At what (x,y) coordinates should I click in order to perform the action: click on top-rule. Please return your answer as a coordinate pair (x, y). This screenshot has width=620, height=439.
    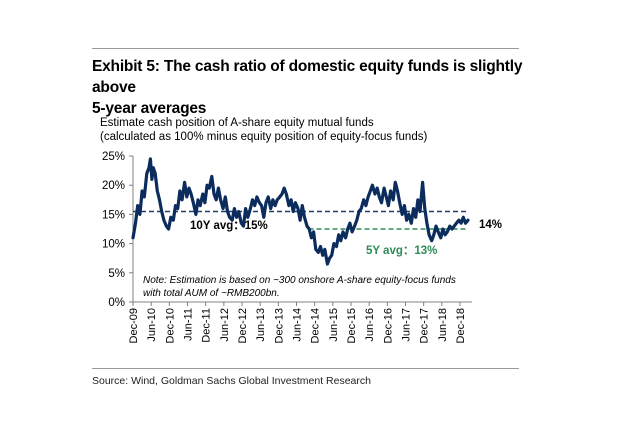
    Looking at the image, I should click on (305, 48).